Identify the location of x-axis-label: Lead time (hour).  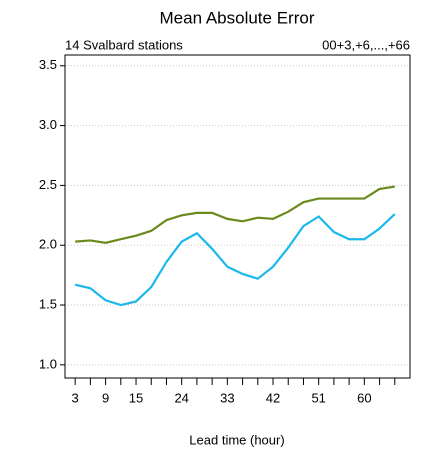
(236, 439).